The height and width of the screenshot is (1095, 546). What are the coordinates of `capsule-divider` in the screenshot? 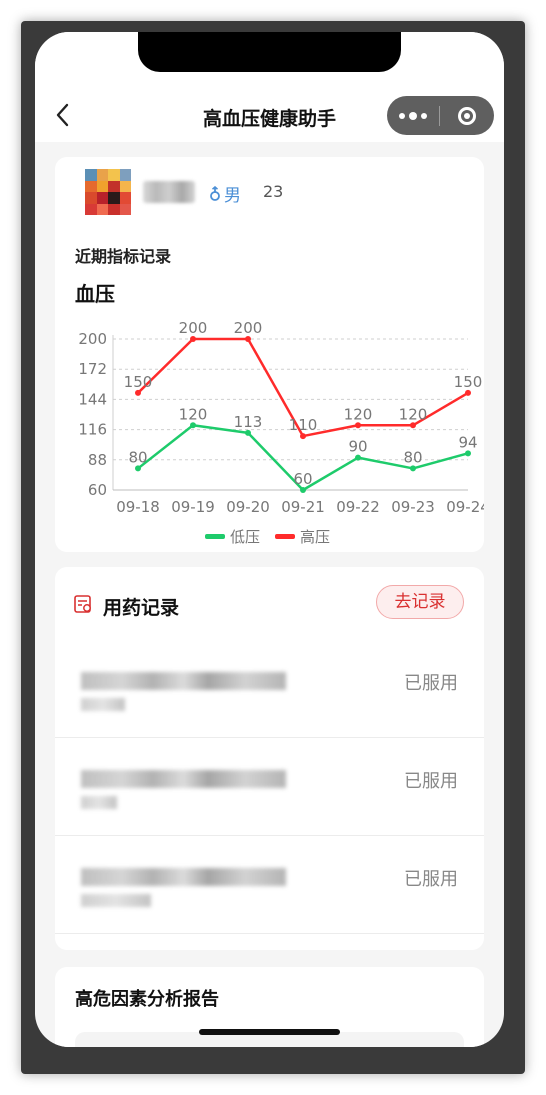 It's located at (439, 115).